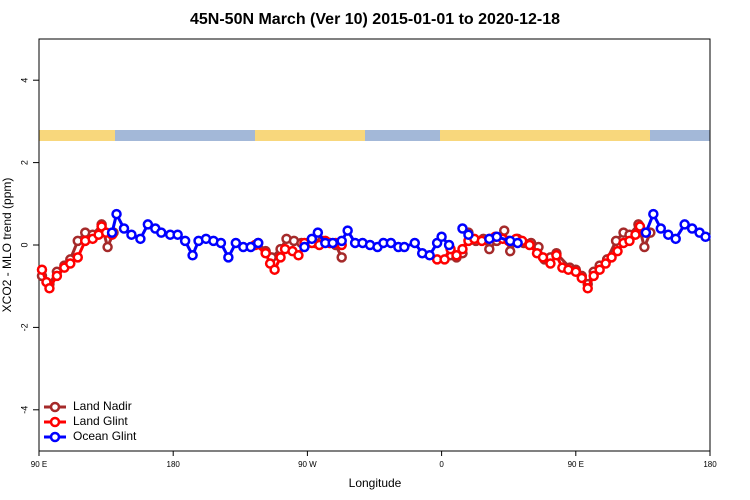 The height and width of the screenshot is (500, 750). I want to click on land-mask, so click(374, 135).